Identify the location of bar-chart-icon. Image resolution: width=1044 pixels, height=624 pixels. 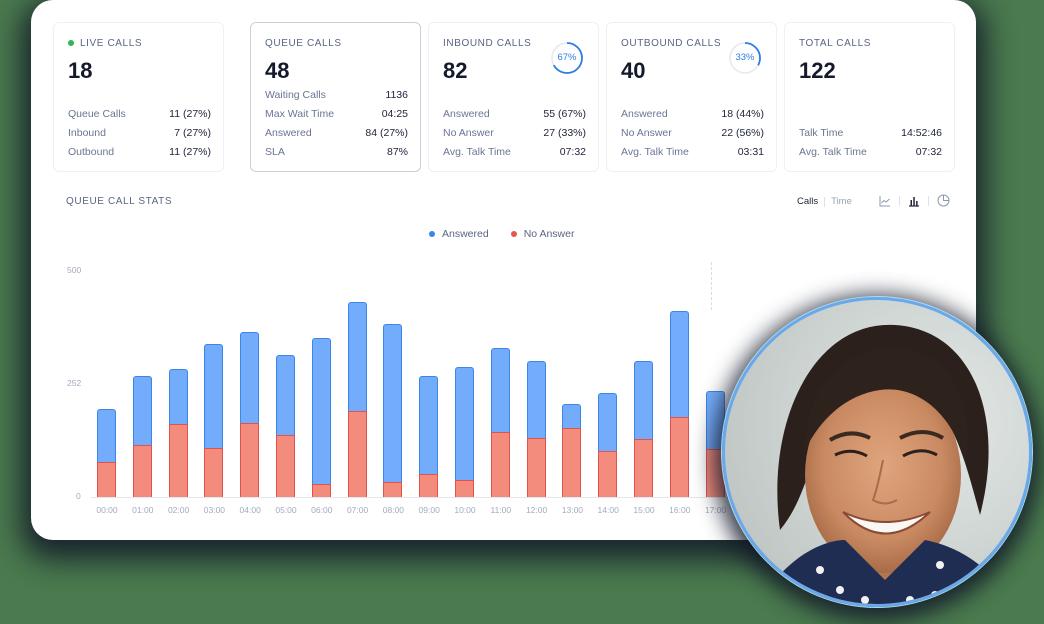
(914, 201).